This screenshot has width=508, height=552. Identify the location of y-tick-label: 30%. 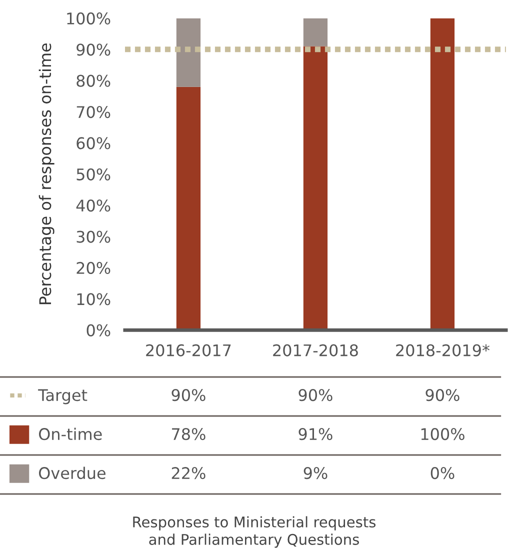
(93, 236).